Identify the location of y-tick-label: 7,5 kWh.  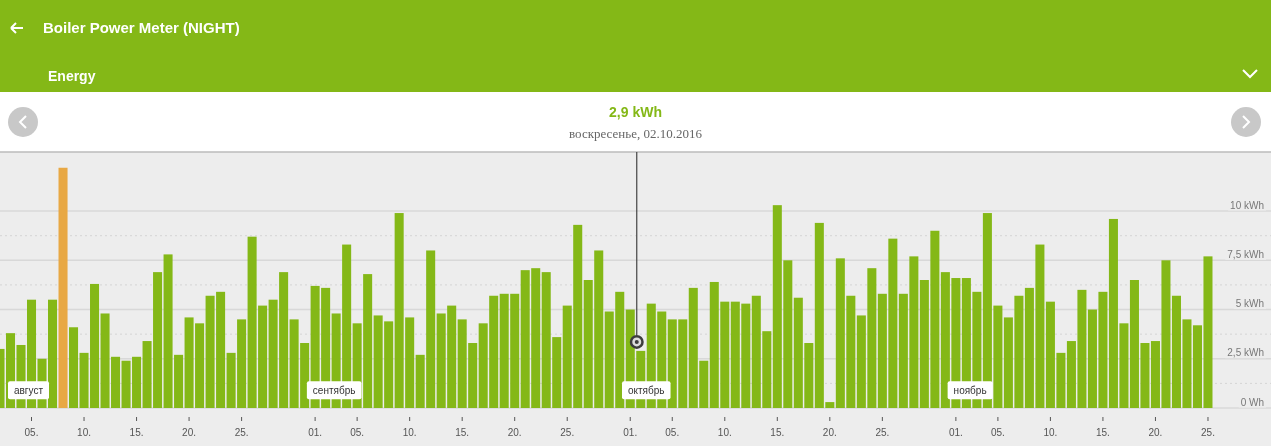
(1245, 254).